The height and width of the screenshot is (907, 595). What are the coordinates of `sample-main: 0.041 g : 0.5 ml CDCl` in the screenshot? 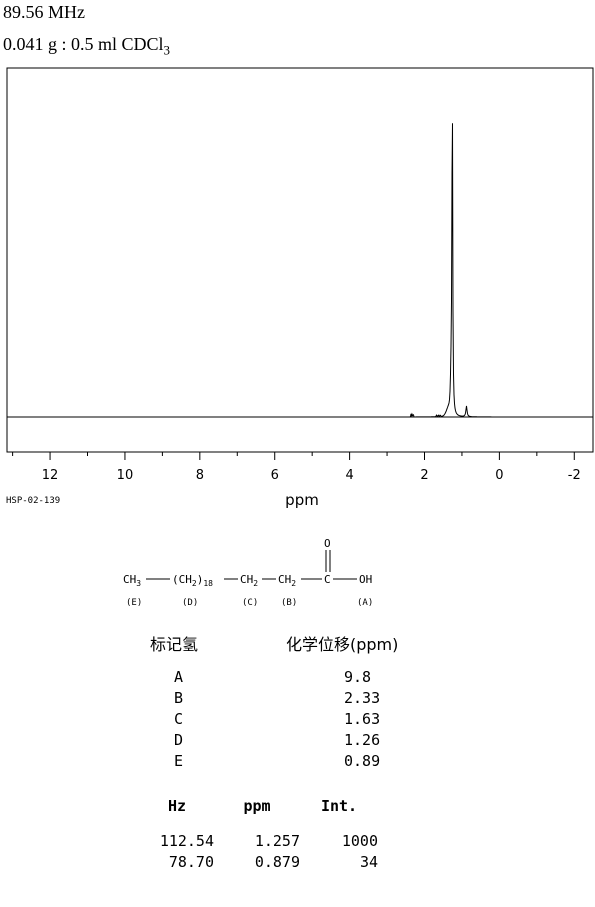 It's located at (83, 44).